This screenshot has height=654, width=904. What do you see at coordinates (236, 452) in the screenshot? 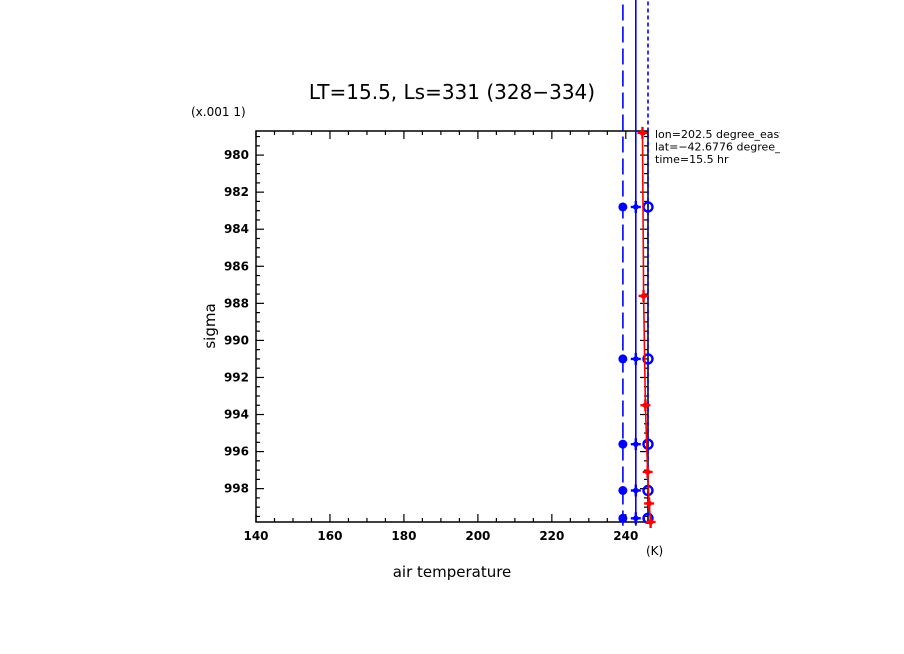
I see `y-tick-label: 996` at bounding box center [236, 452].